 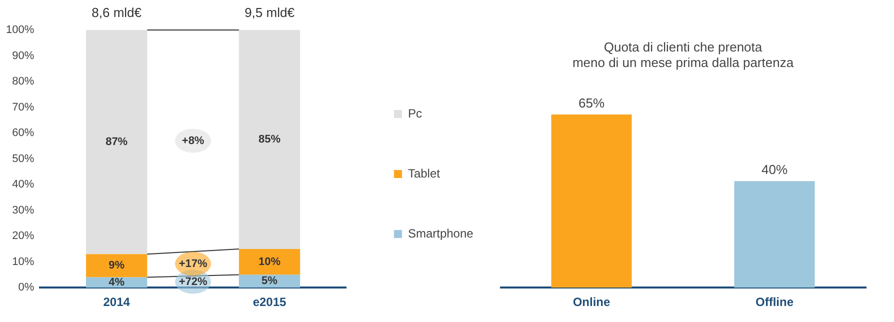 I want to click on data-label: 65%, so click(x=591, y=103).